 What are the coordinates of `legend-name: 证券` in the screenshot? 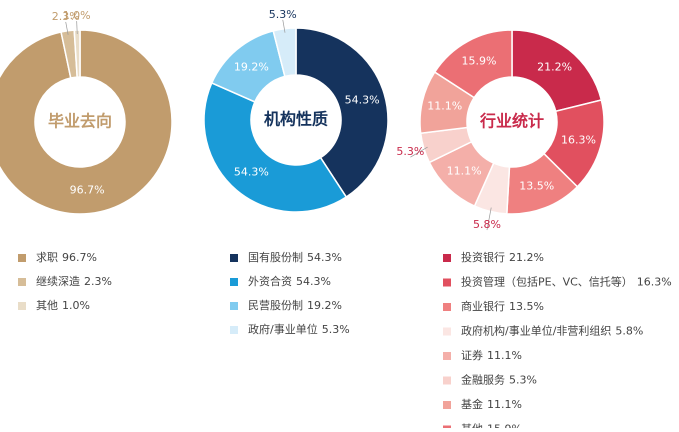 It's located at (472, 355).